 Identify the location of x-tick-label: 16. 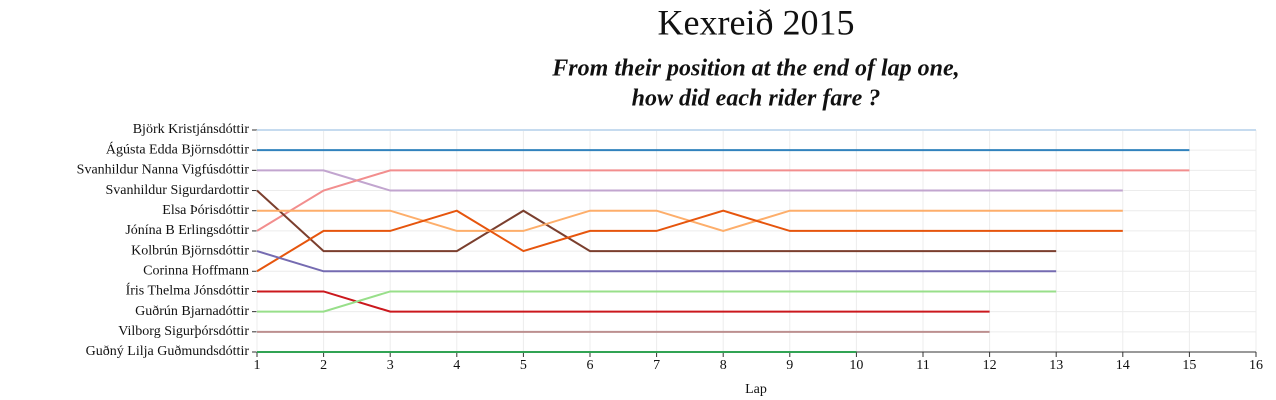
(1256, 365).